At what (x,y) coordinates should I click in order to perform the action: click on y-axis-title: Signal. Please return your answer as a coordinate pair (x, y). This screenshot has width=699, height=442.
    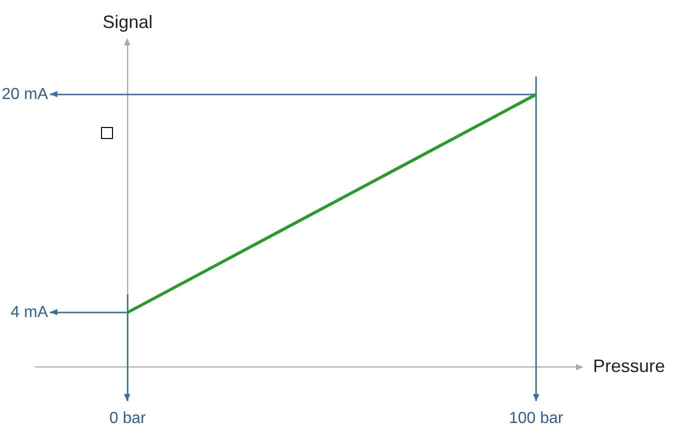
    Looking at the image, I should click on (127, 22).